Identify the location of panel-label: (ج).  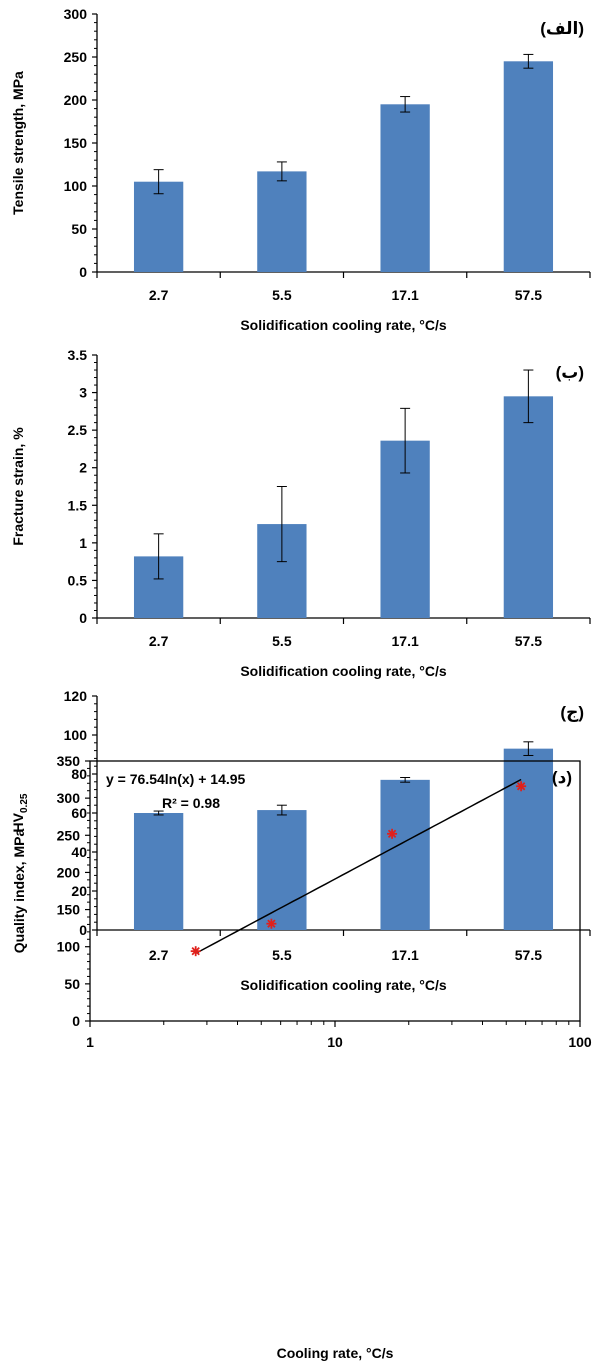
(572, 713).